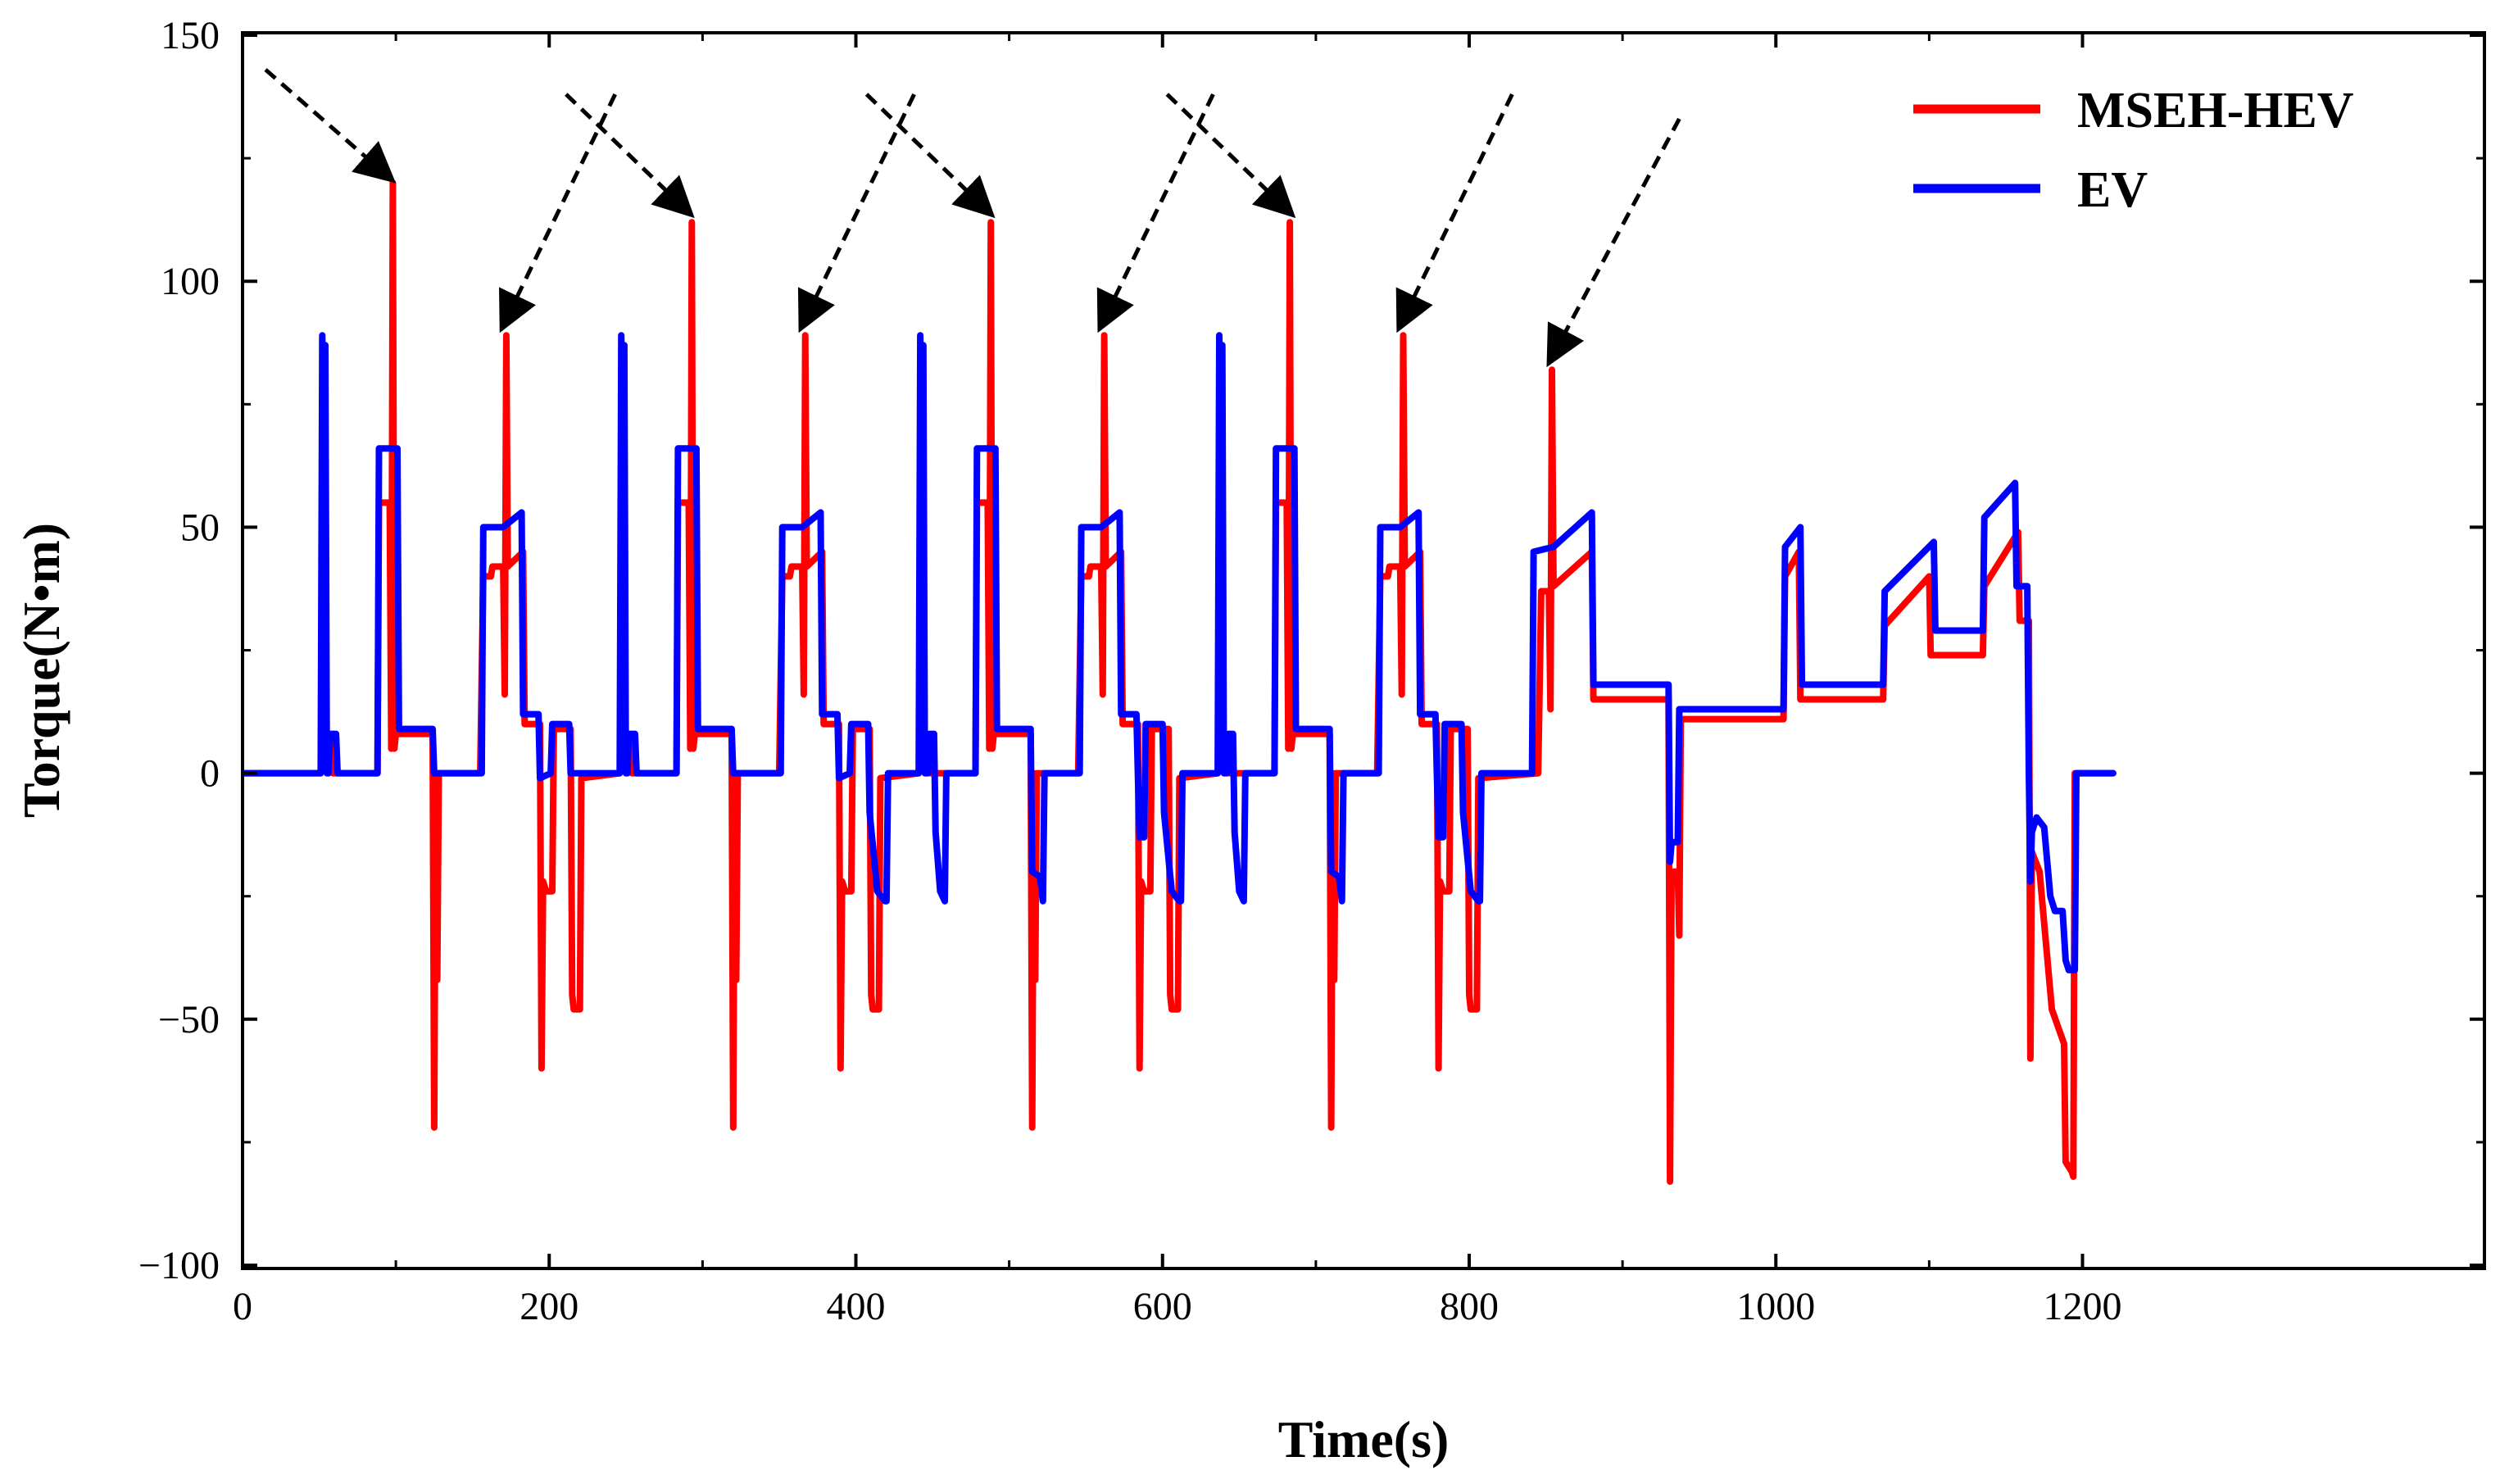 The image size is (2500, 1484). Describe the element at coordinates (190, 281) in the screenshot. I see `y-tick-label: 100` at that location.